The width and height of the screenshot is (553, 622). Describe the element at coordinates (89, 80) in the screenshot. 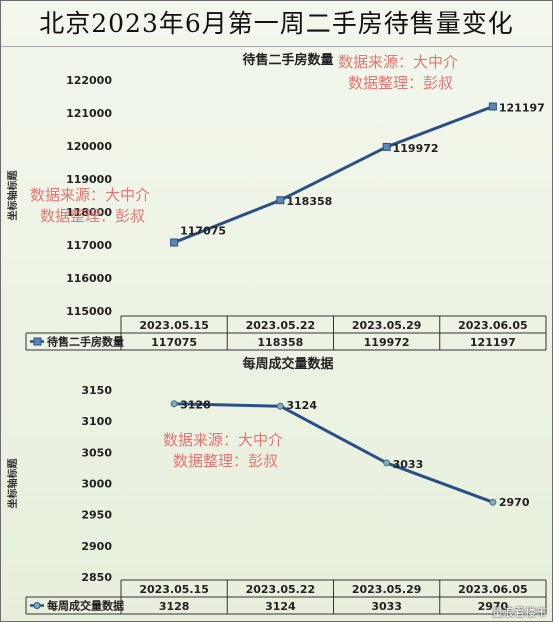

I see `y-tick-label: 122000` at that location.